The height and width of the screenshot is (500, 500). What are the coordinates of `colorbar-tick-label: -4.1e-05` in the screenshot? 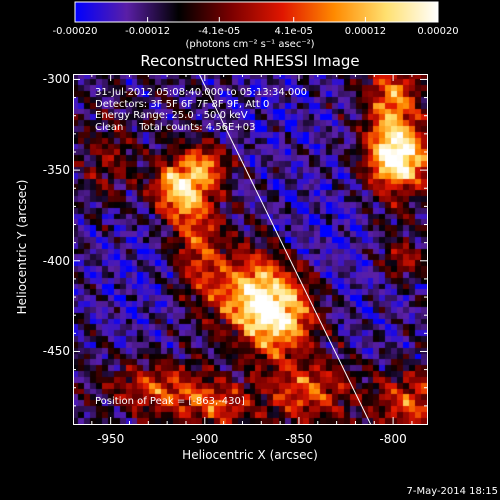 It's located at (219, 31).